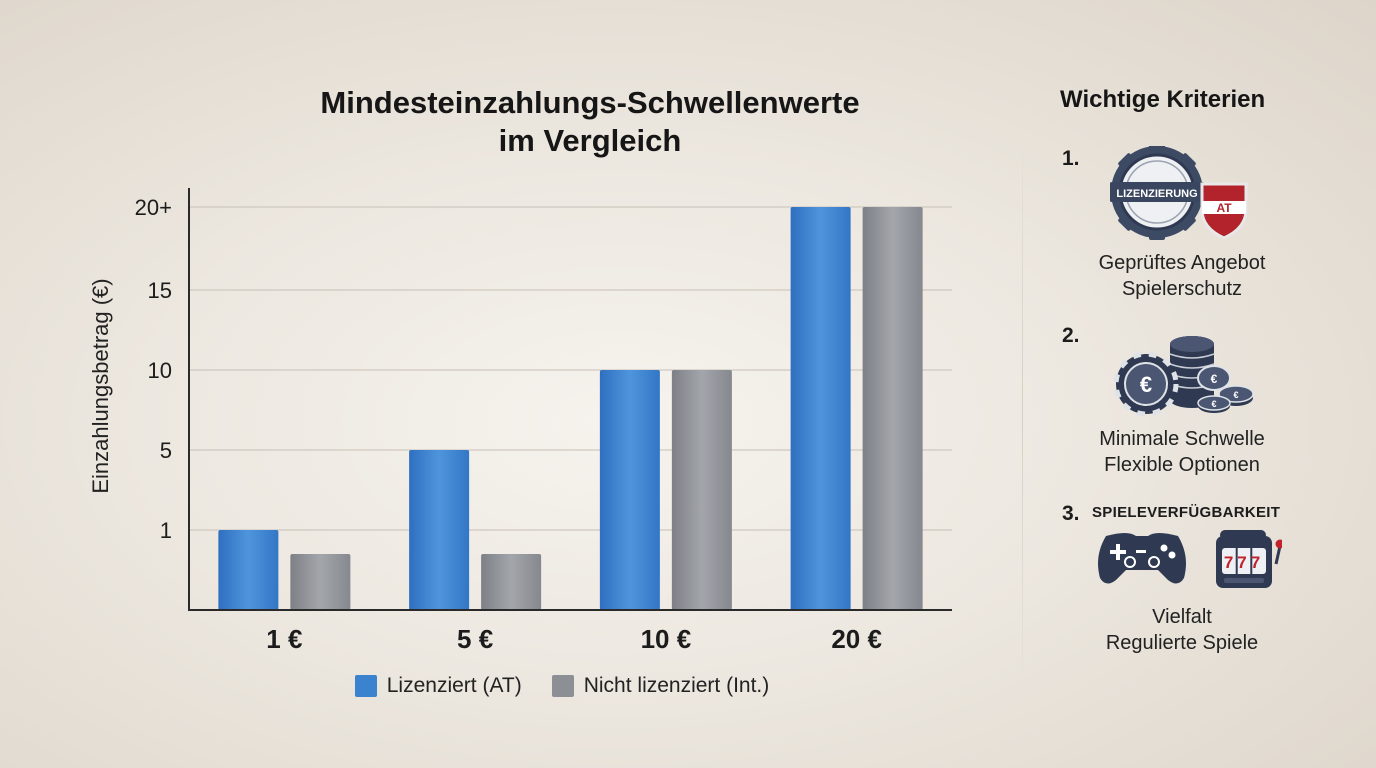  What do you see at coordinates (1182, 276) in the screenshot?
I see `criterion-1-text: Geprüftes Angebot Spielerschutz` at bounding box center [1182, 276].